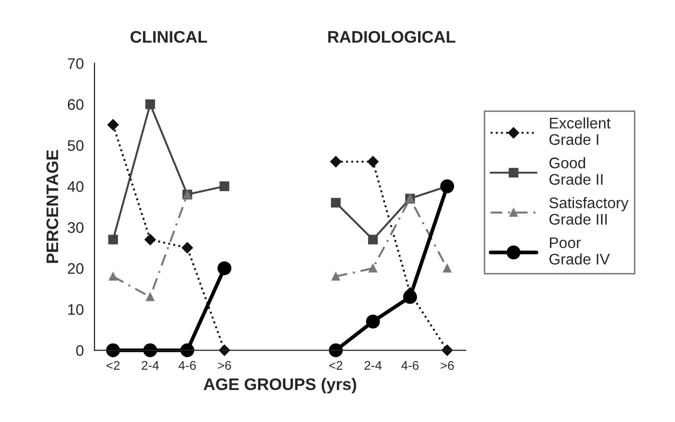 The image size is (675, 422). Describe the element at coordinates (76, 145) in the screenshot. I see `y-tick-label: 50` at that location.